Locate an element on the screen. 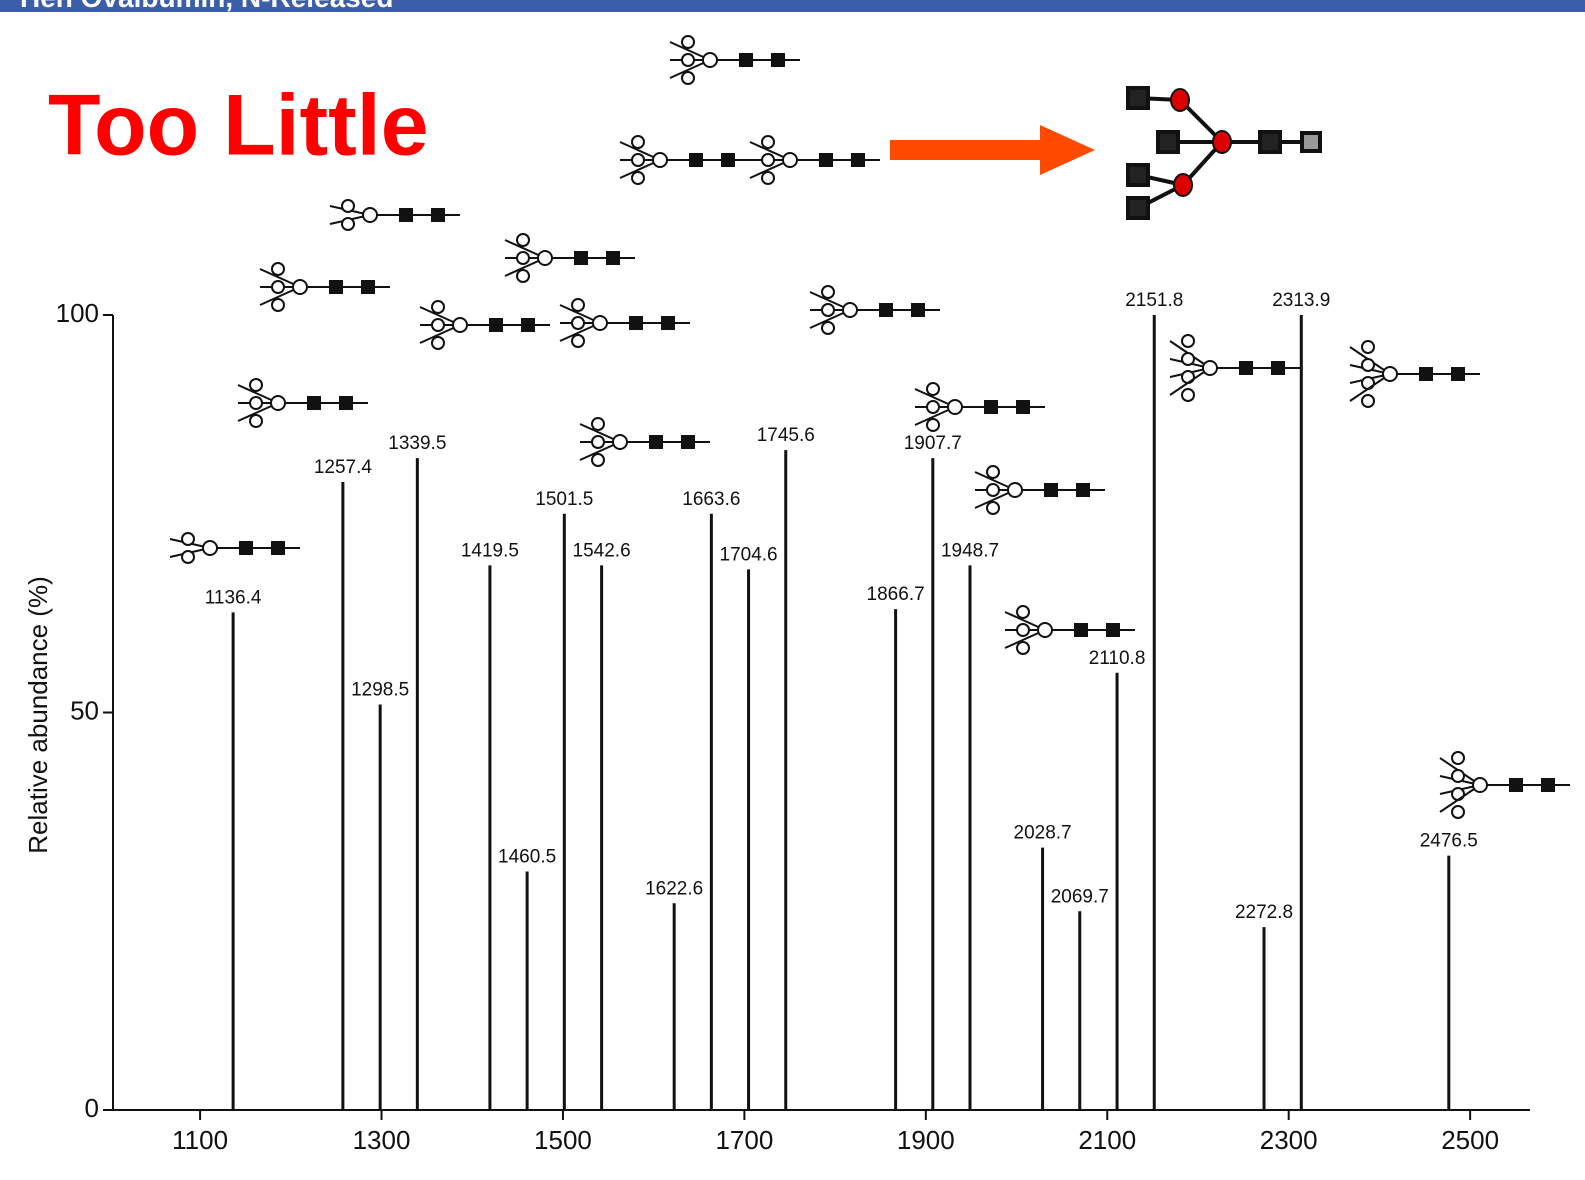 Image resolution: width=1585 pixels, height=1180 pixels. peak-label: 1866.7 is located at coordinates (896, 594).